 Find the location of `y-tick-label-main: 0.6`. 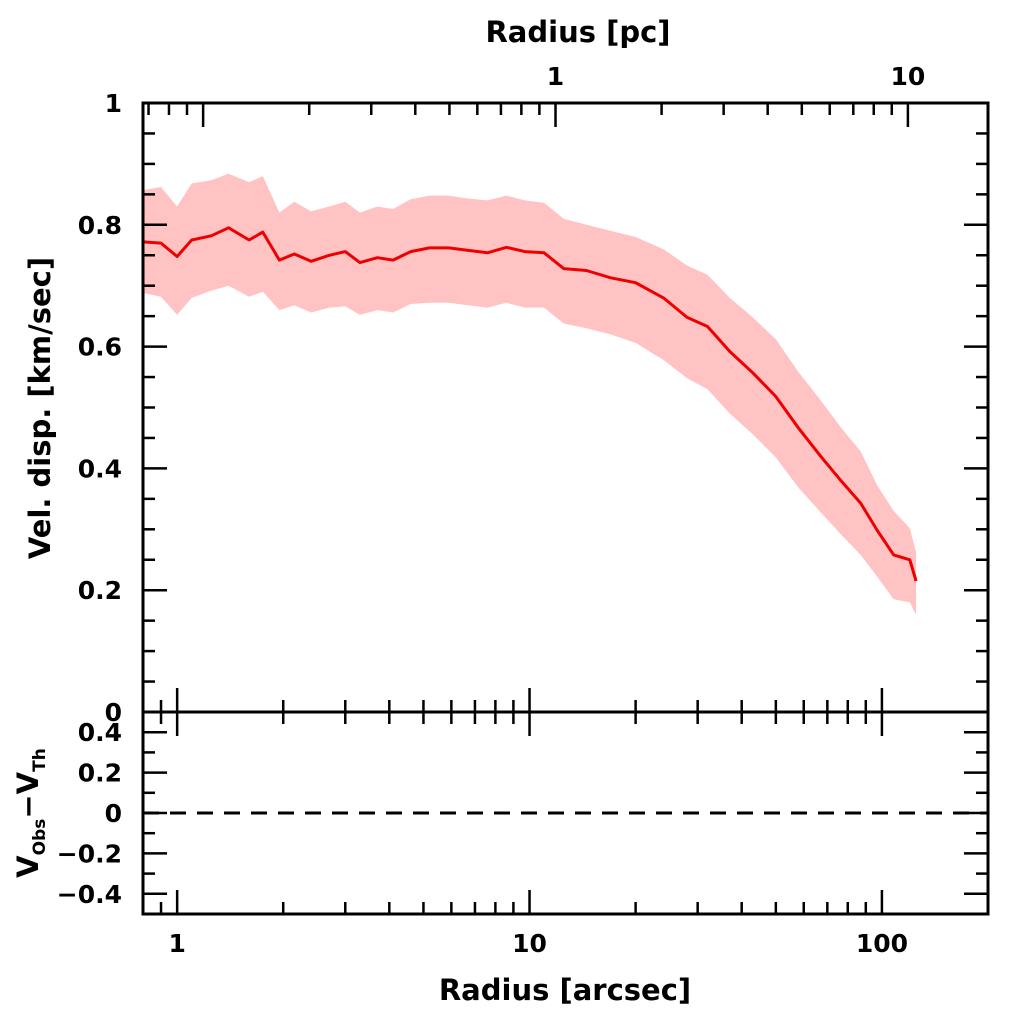

y-tick-label-main: 0.6 is located at coordinates (100, 347).